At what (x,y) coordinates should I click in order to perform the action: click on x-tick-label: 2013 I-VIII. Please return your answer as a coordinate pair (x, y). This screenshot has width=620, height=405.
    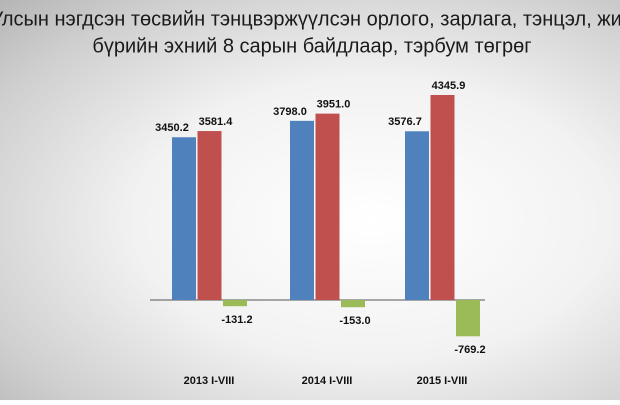
    Looking at the image, I should click on (209, 381).